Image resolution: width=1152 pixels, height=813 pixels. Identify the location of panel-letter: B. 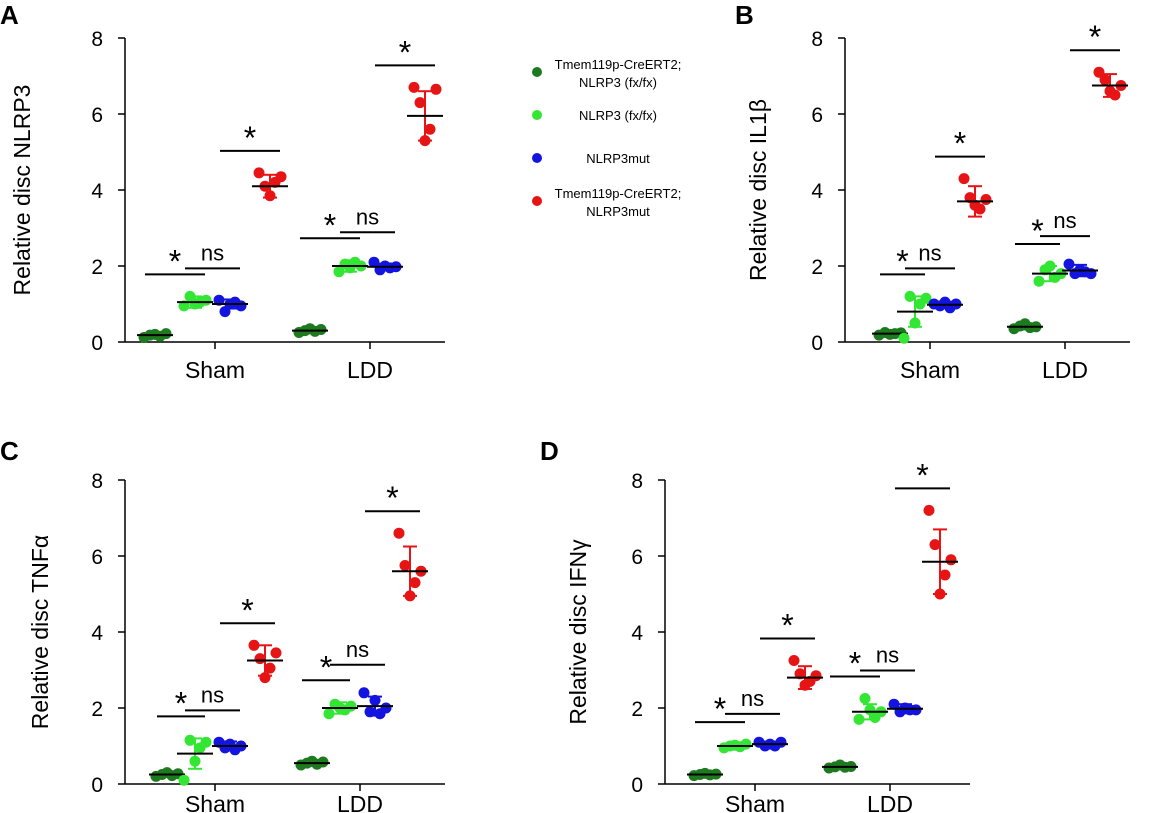
(744, 15).